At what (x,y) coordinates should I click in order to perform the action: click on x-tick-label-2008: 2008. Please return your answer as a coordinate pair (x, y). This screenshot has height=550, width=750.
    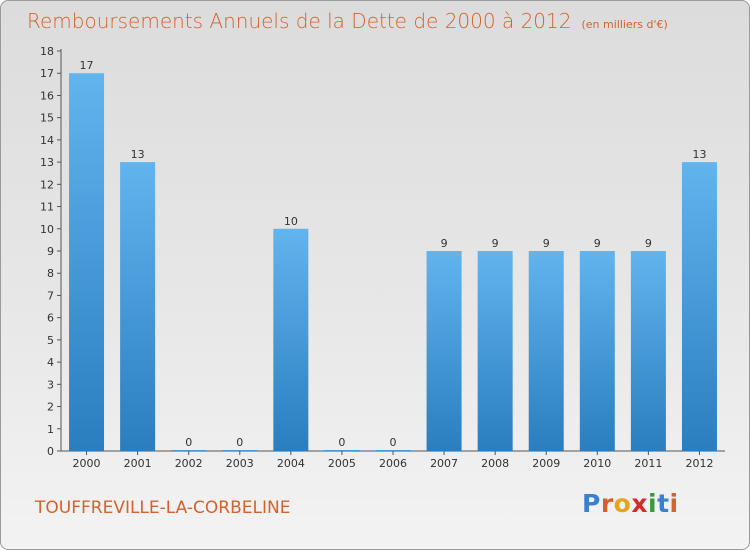
    Looking at the image, I should click on (495, 463).